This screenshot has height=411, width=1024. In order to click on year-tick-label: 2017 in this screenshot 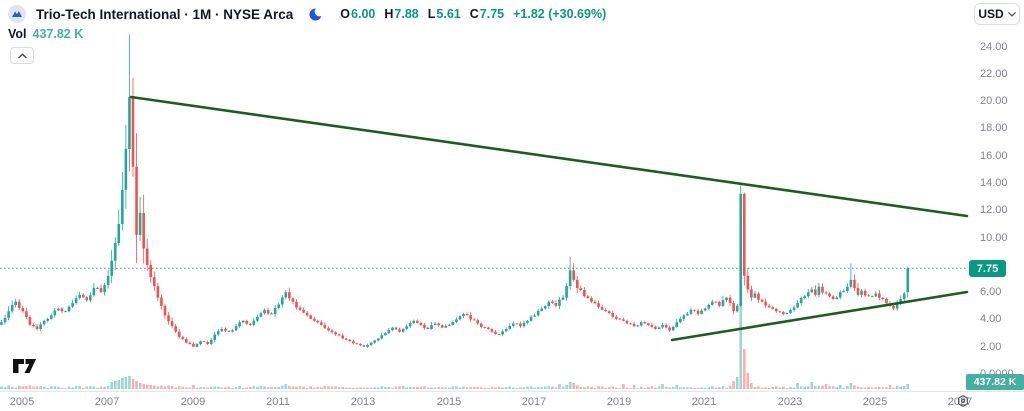, I will do `click(534, 402)`.